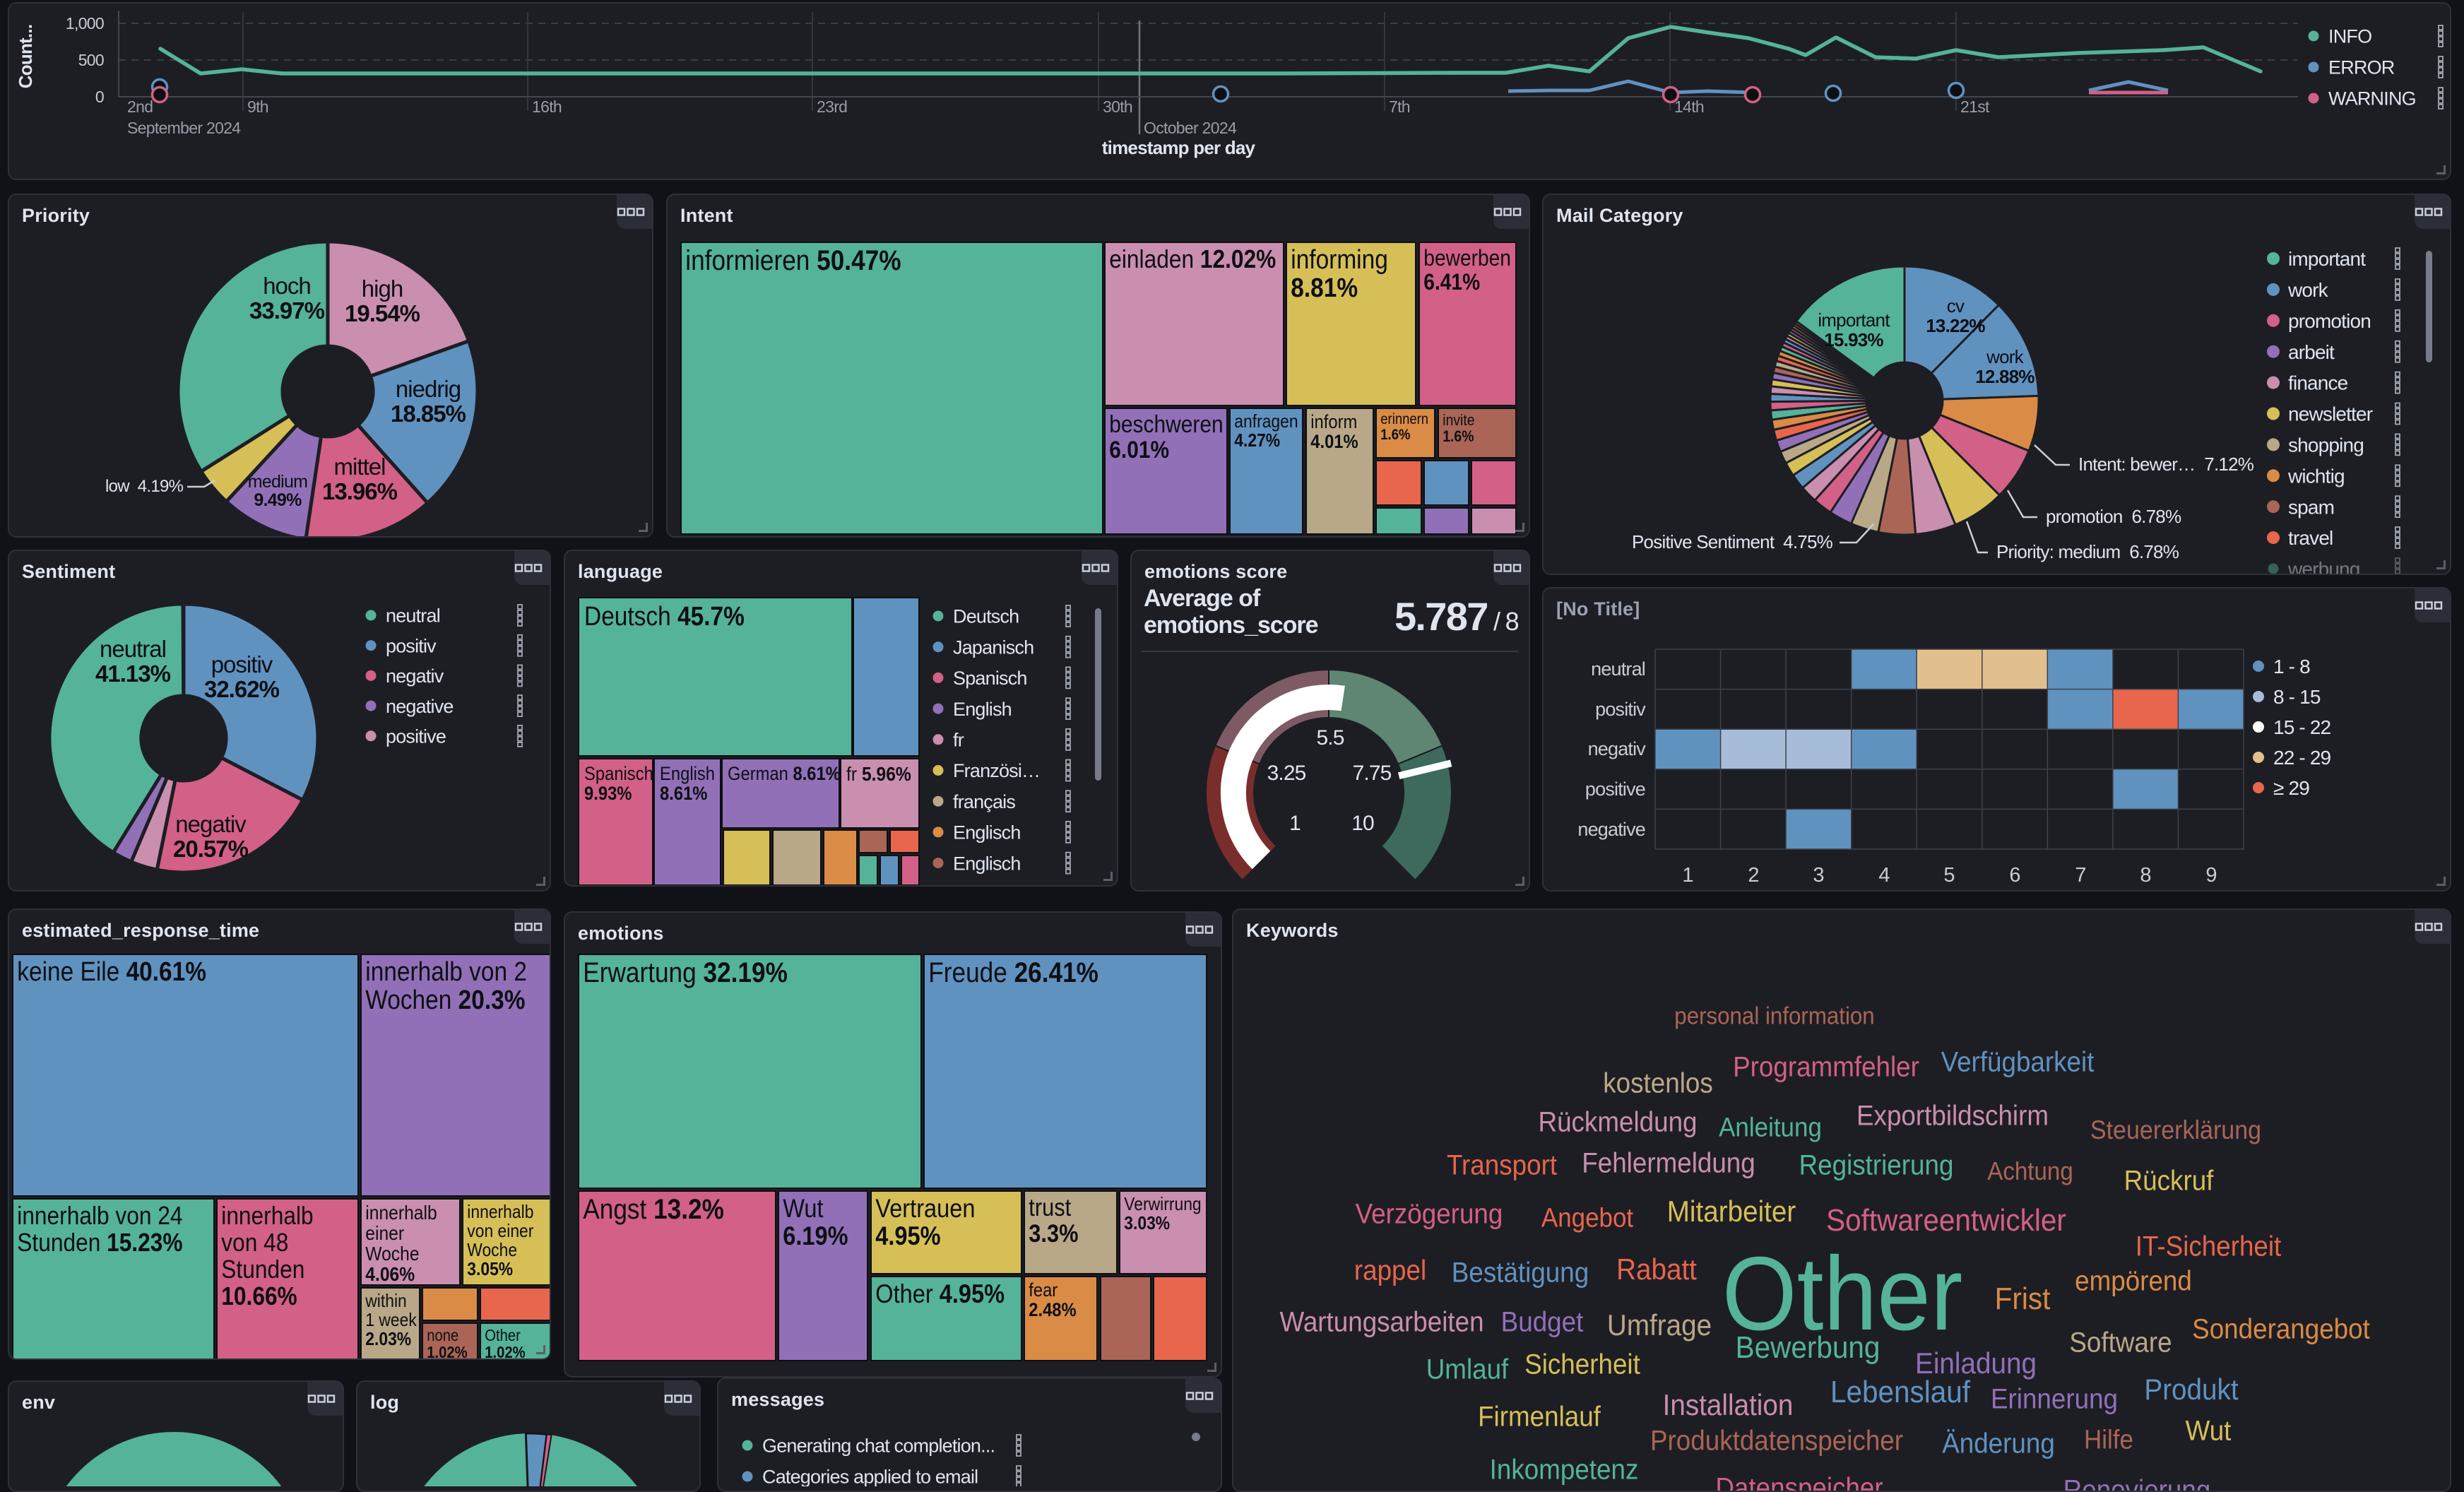 This screenshot has width=2464, height=1492. I want to click on svg-text: emotions_score, so click(1231, 625).